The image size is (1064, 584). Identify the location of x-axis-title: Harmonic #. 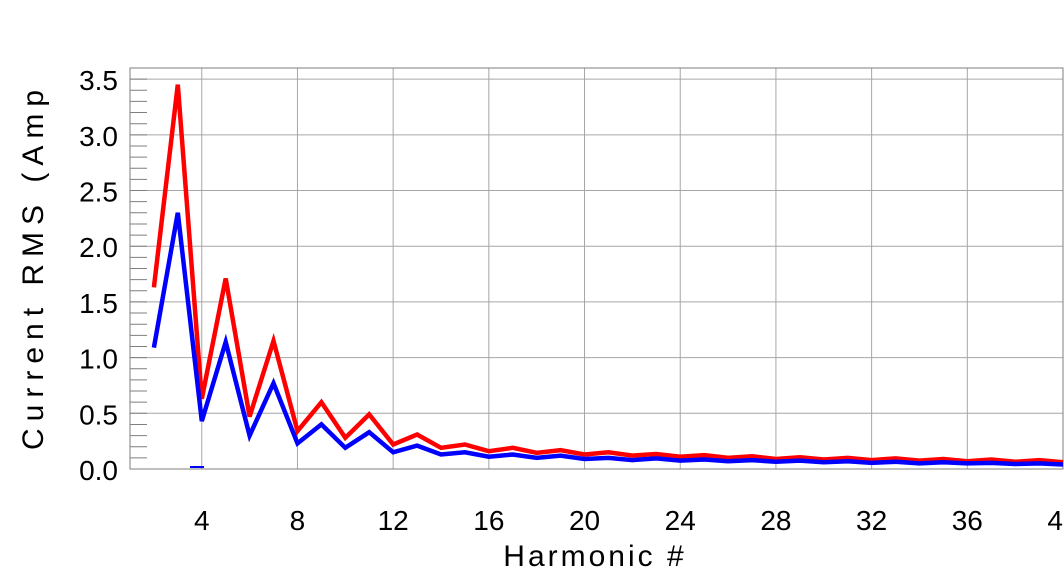
(594, 556).